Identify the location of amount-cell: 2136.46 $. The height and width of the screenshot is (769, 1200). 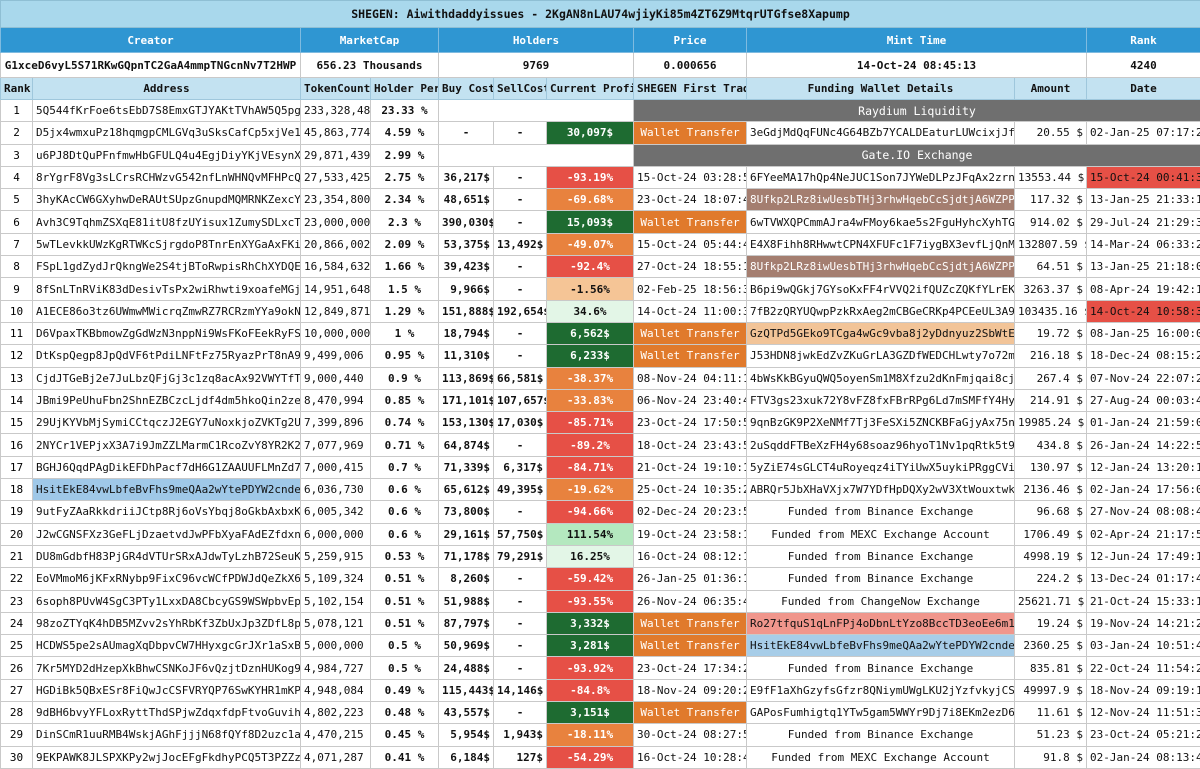
(1051, 490).